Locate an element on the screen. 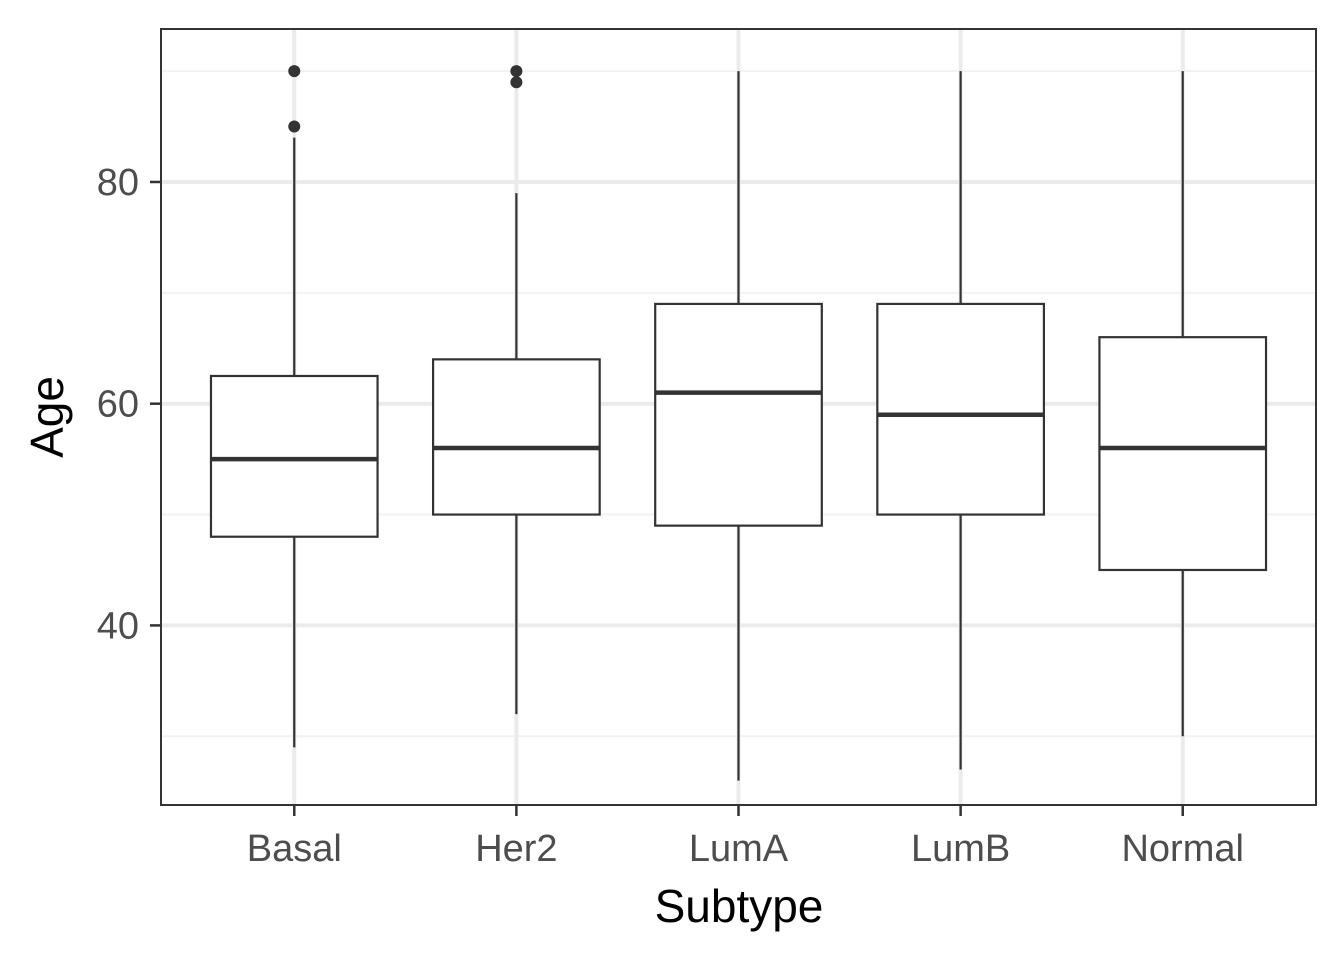 The height and width of the screenshot is (960, 1344). y-axis-title: Age is located at coordinates (47, 417).